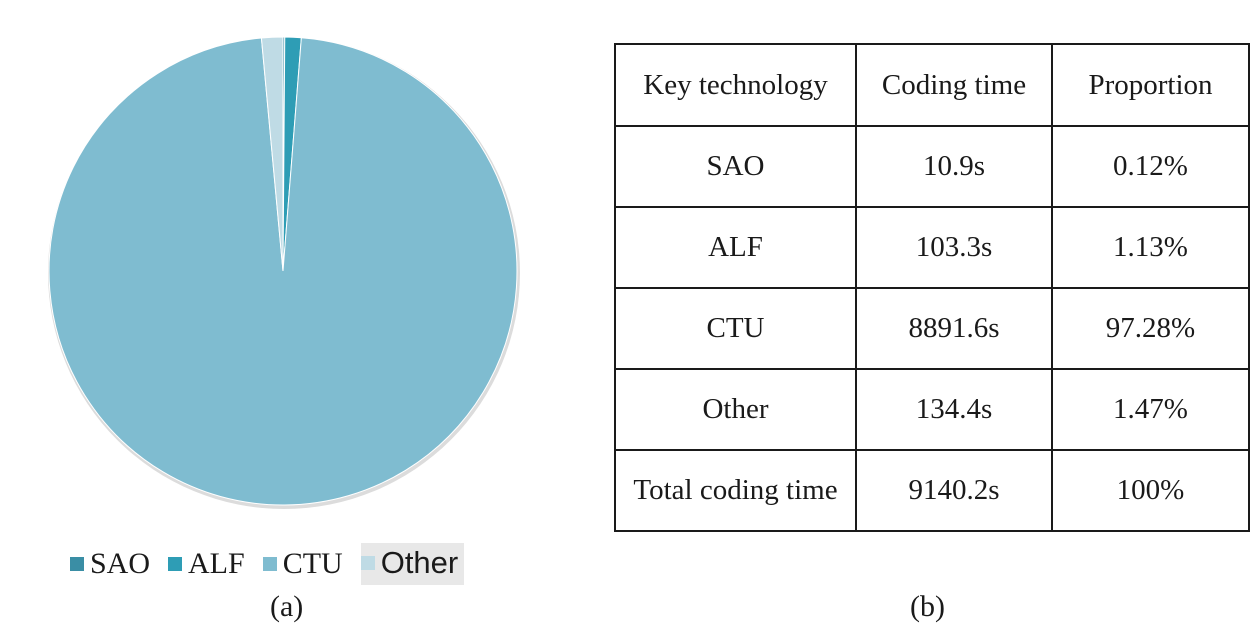  Describe the element at coordinates (367, 563) in the screenshot. I see `legend-swatch-other` at that location.